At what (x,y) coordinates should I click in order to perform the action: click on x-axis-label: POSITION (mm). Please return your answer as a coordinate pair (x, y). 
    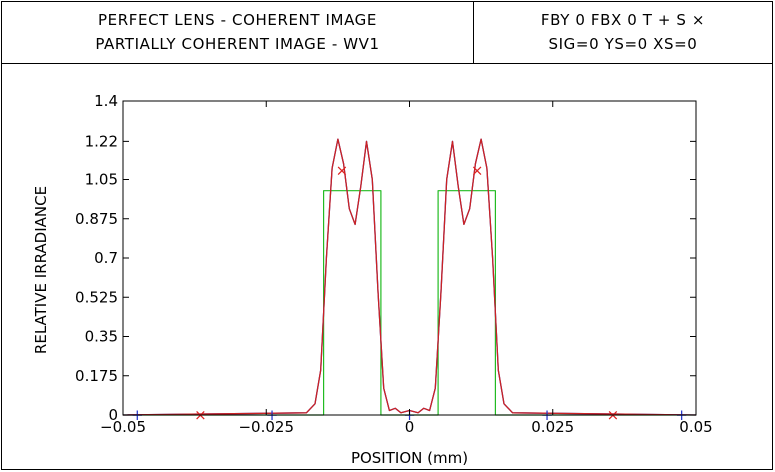
    Looking at the image, I should click on (409, 458).